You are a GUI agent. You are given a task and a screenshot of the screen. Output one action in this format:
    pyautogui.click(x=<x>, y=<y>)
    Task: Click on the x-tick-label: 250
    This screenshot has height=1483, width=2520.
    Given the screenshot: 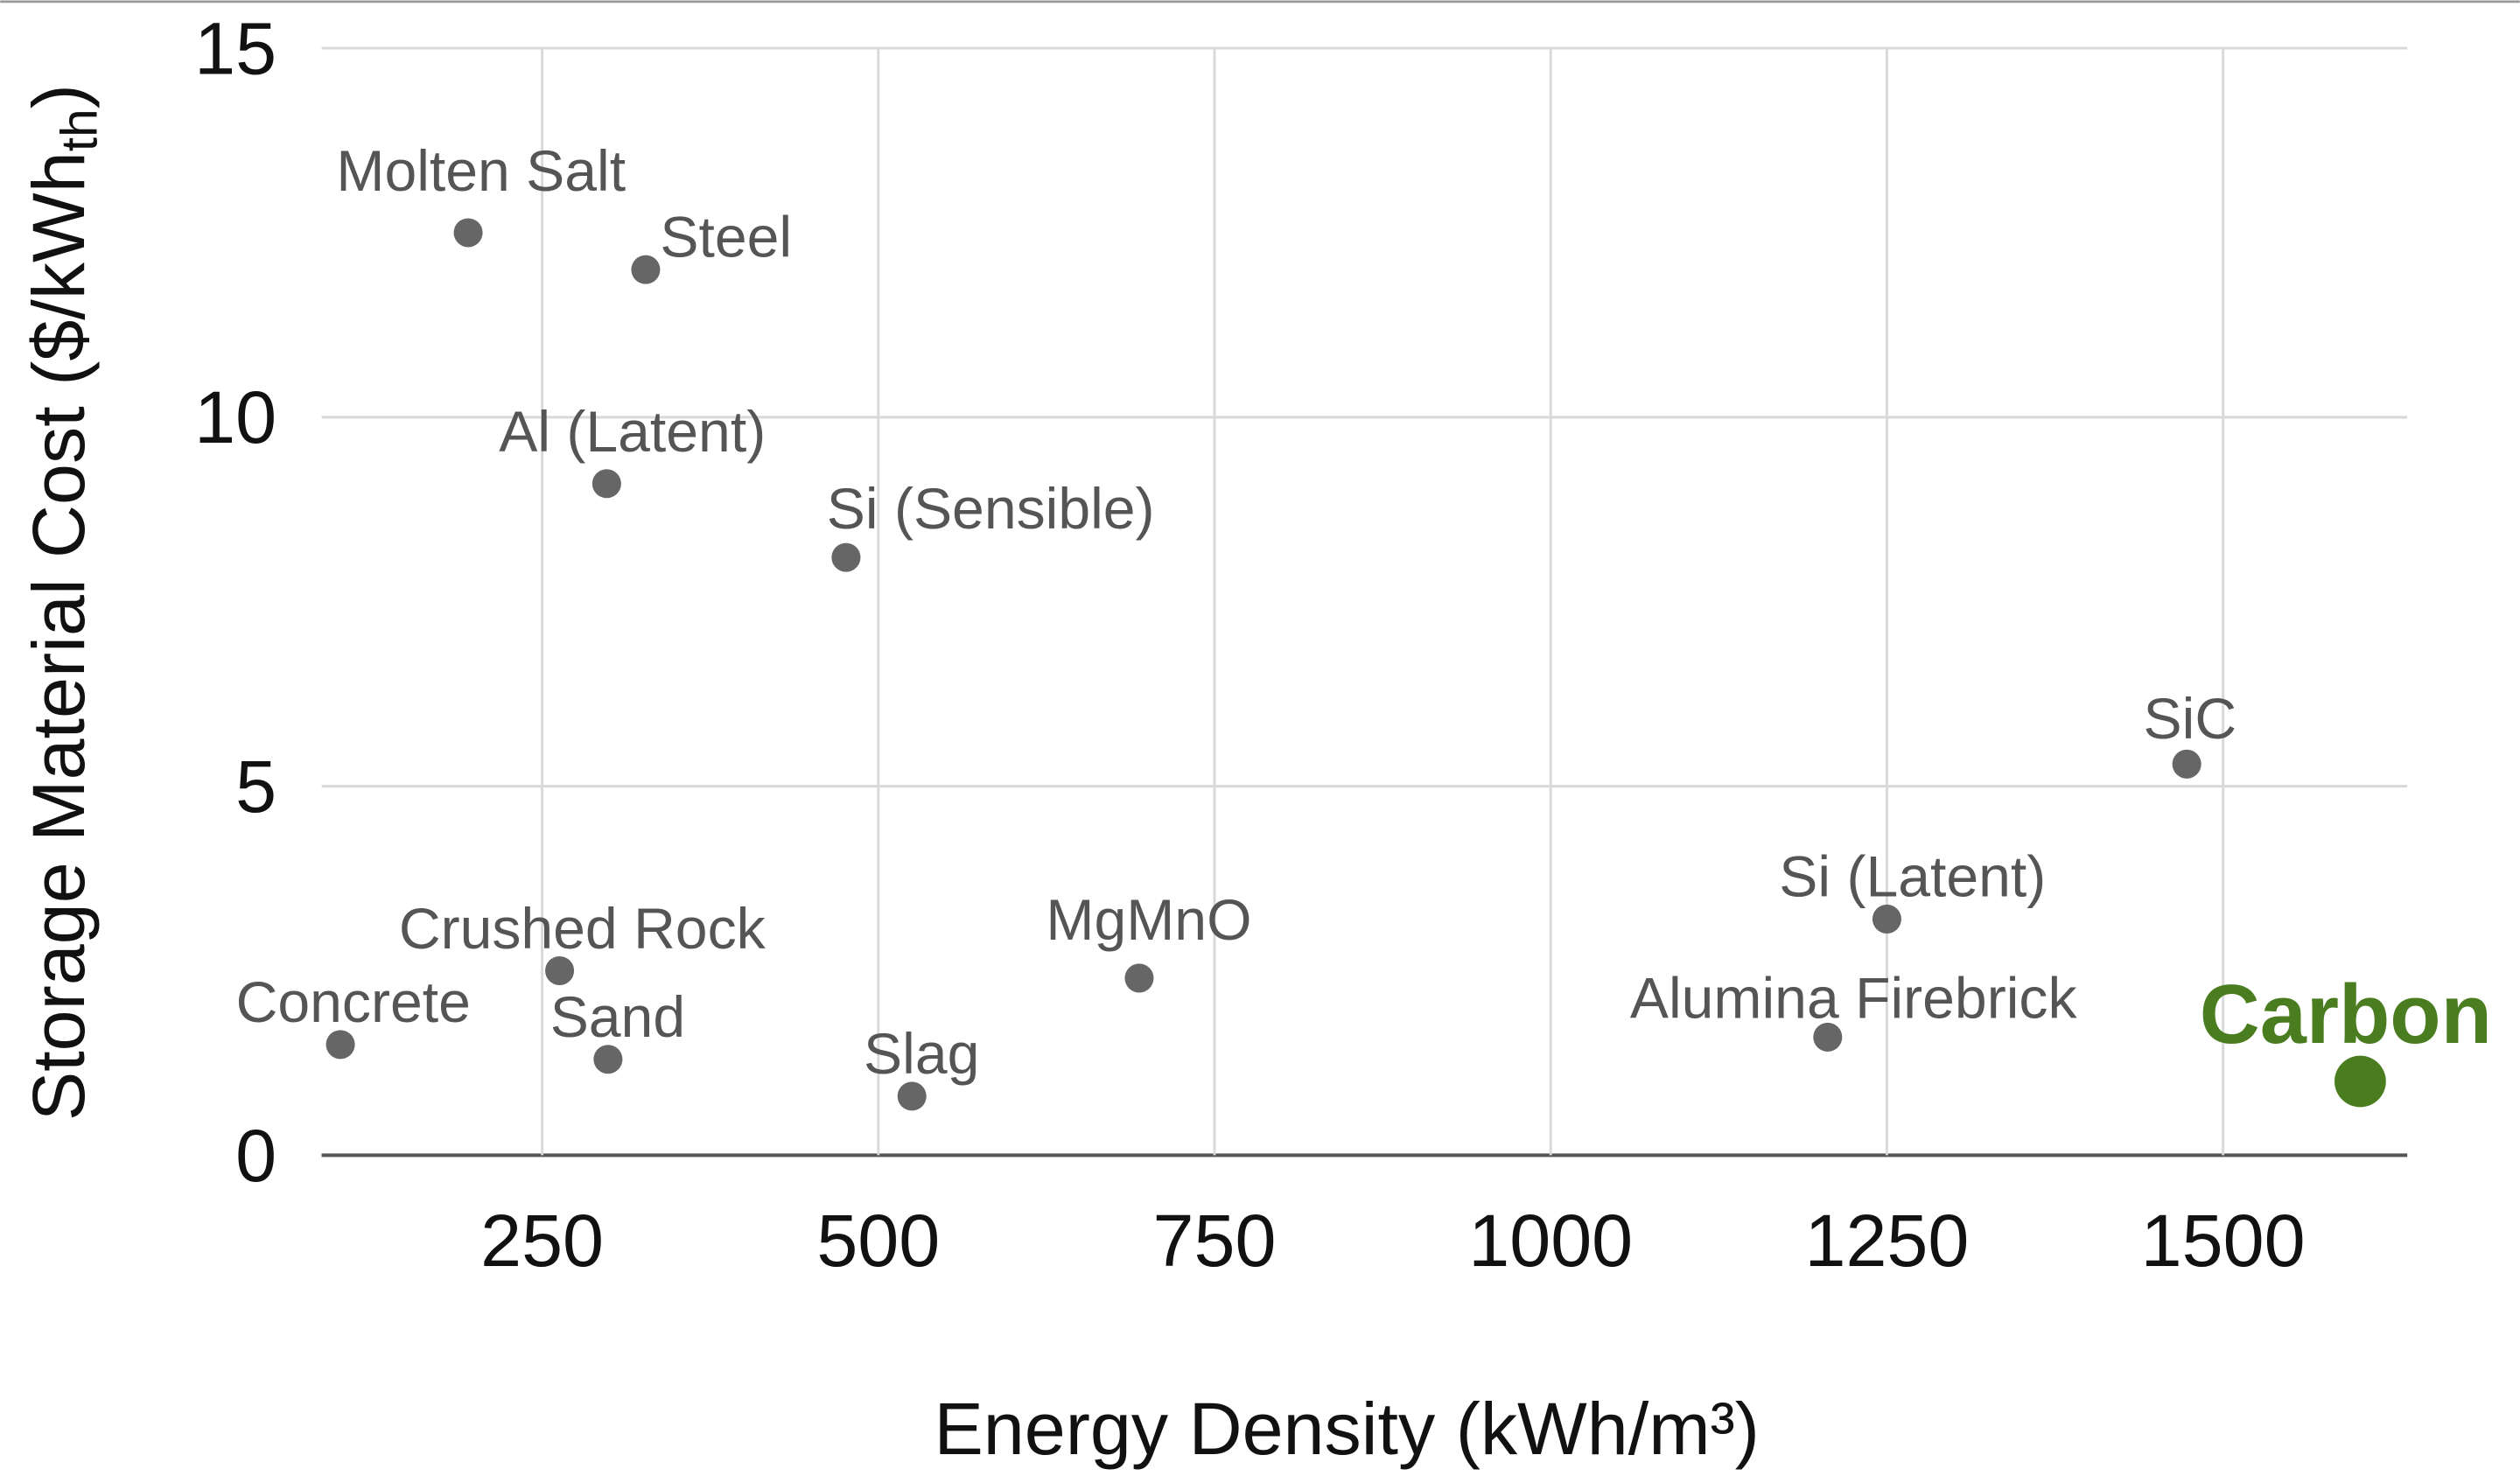 What is the action you would take?
    pyautogui.click(x=542, y=1241)
    